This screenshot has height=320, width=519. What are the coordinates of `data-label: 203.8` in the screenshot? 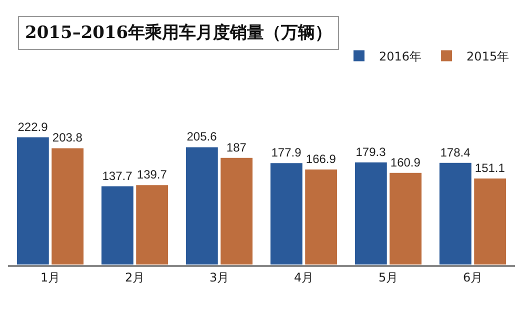 It's located at (67, 137).